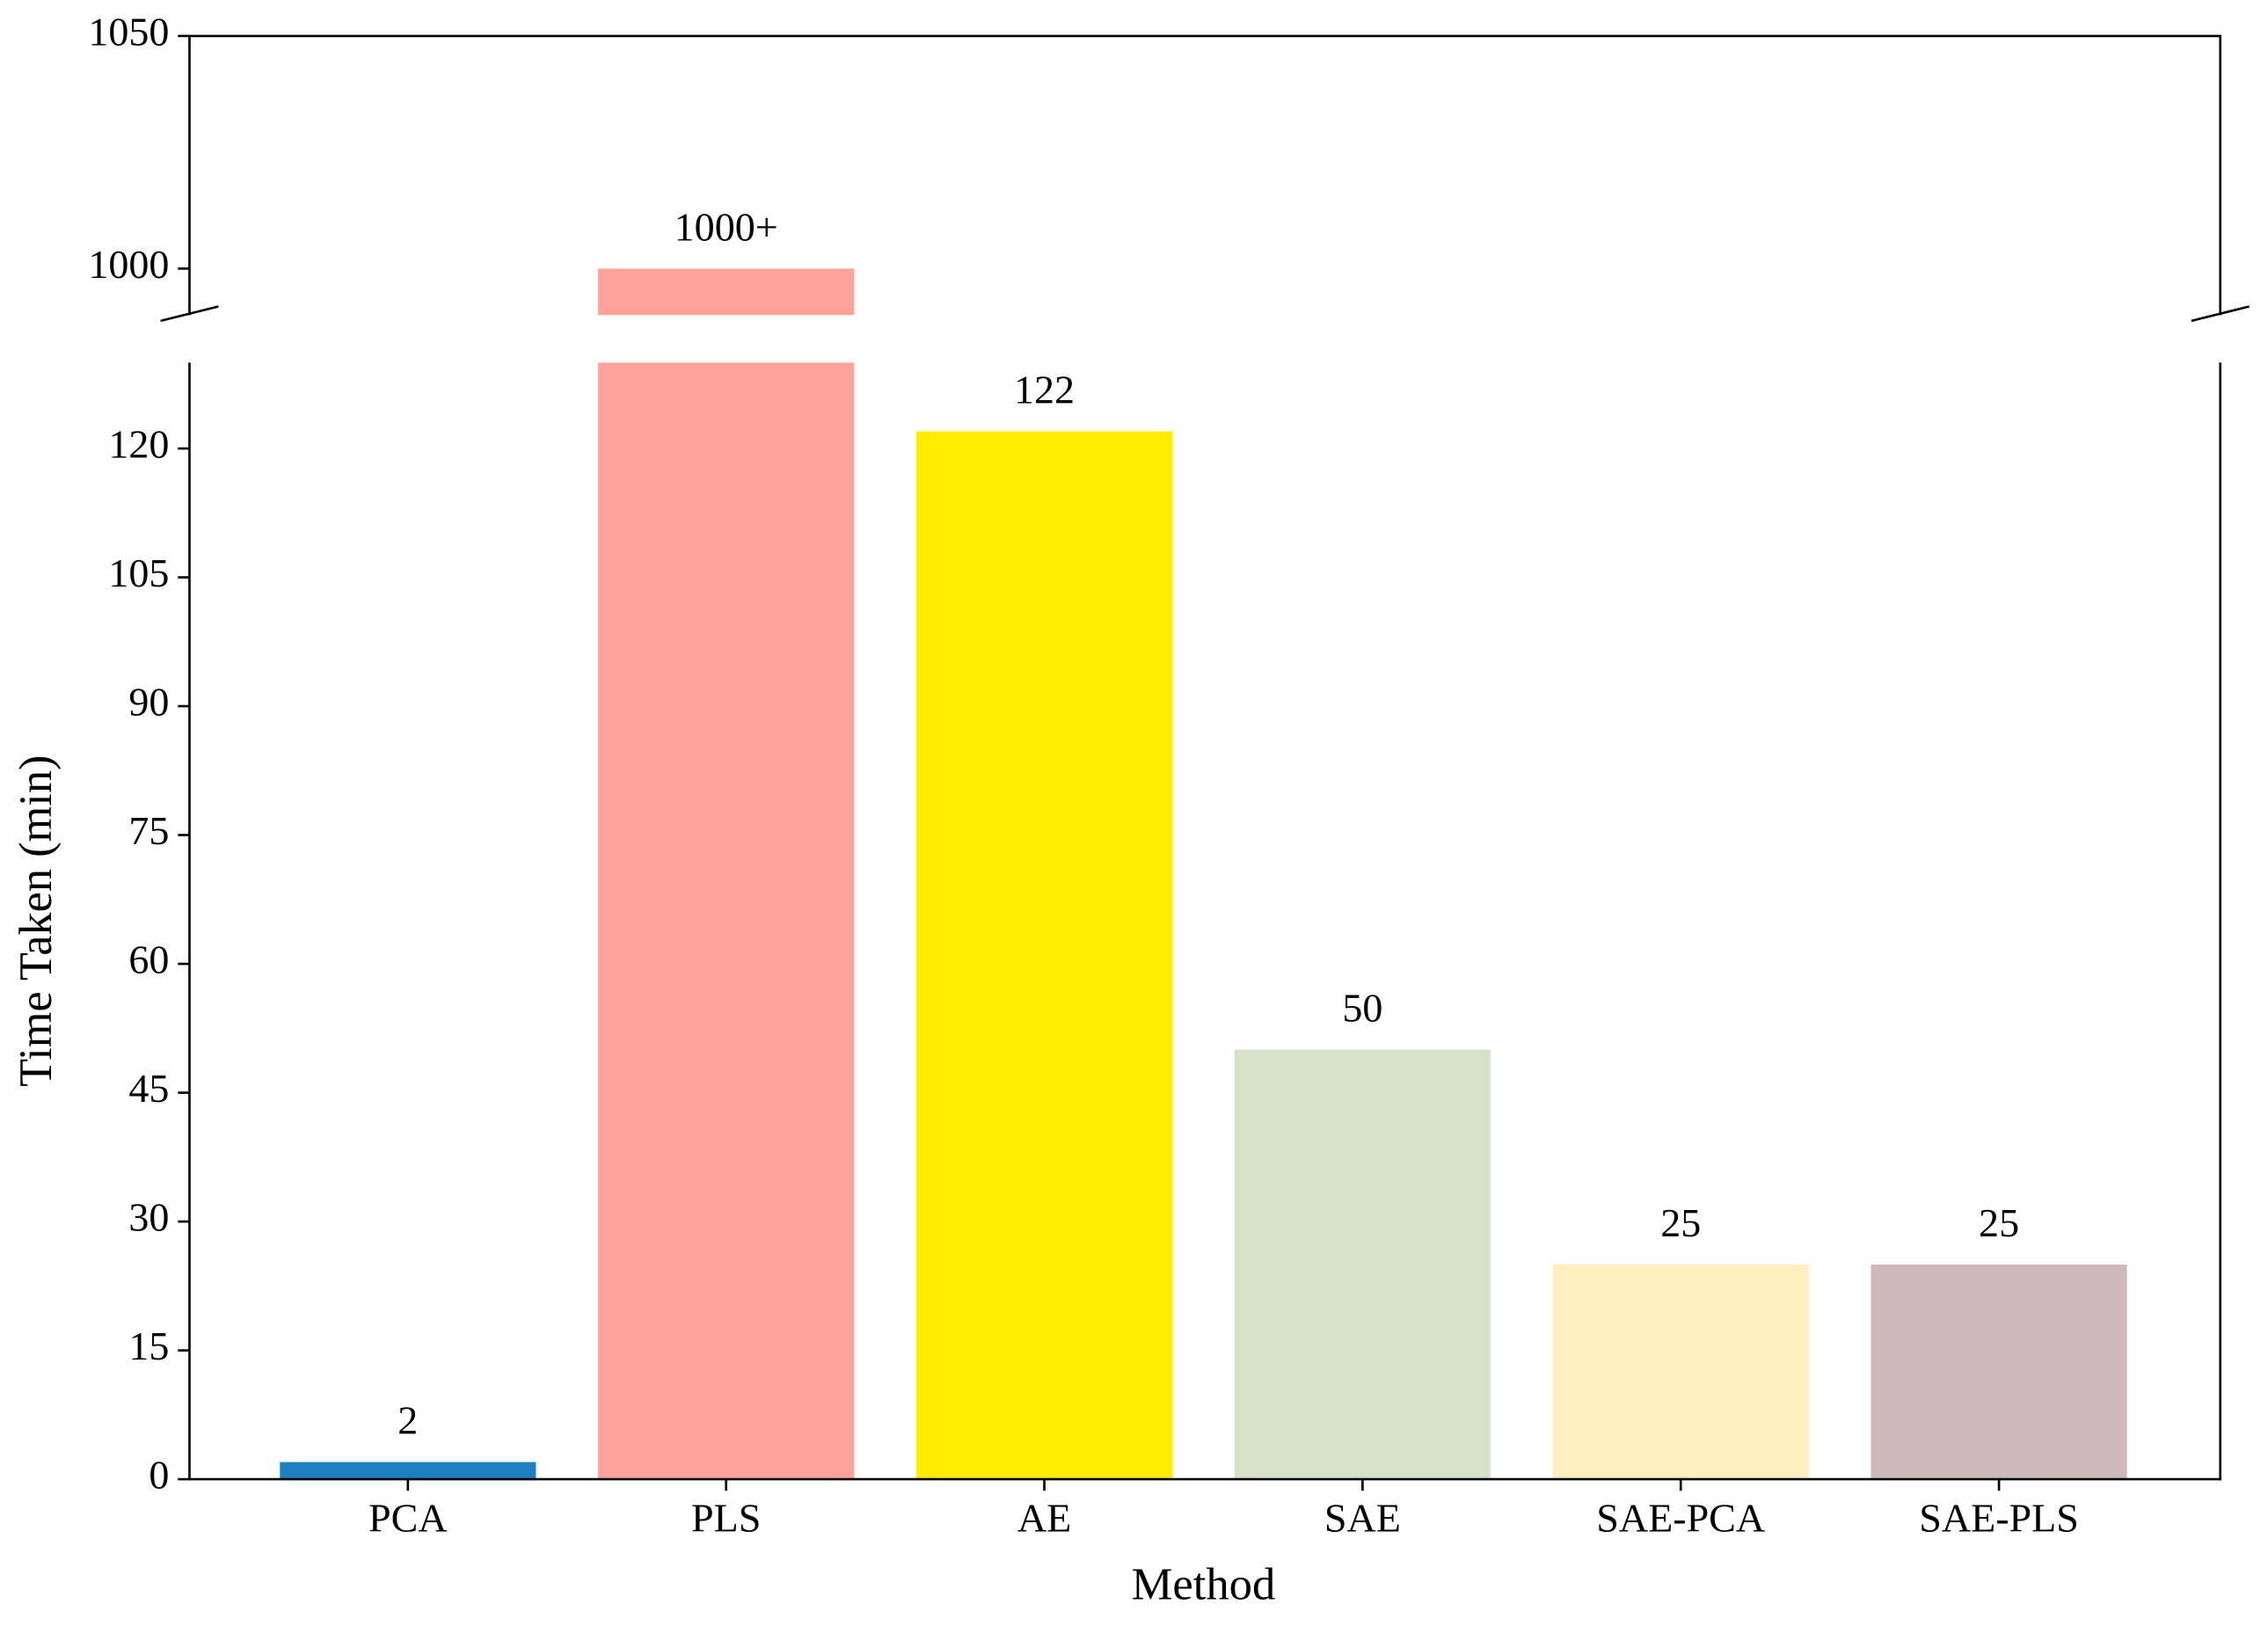 The width and height of the screenshot is (2268, 1626). I want to click on value-label: 122, so click(1044, 390).